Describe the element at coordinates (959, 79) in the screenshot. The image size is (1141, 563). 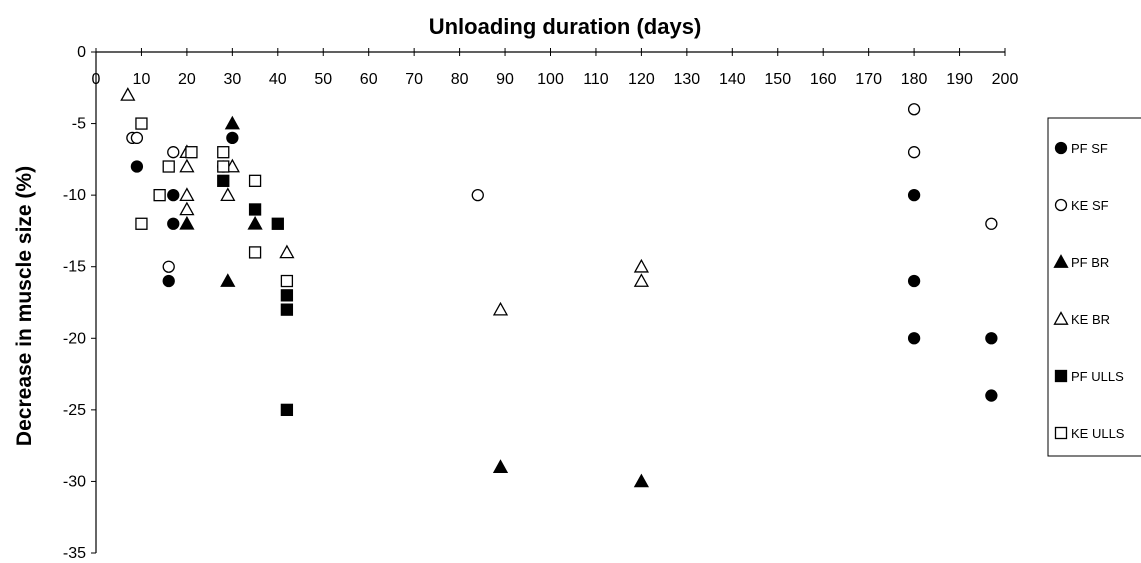
I see `x-tick-label: 190` at that location.